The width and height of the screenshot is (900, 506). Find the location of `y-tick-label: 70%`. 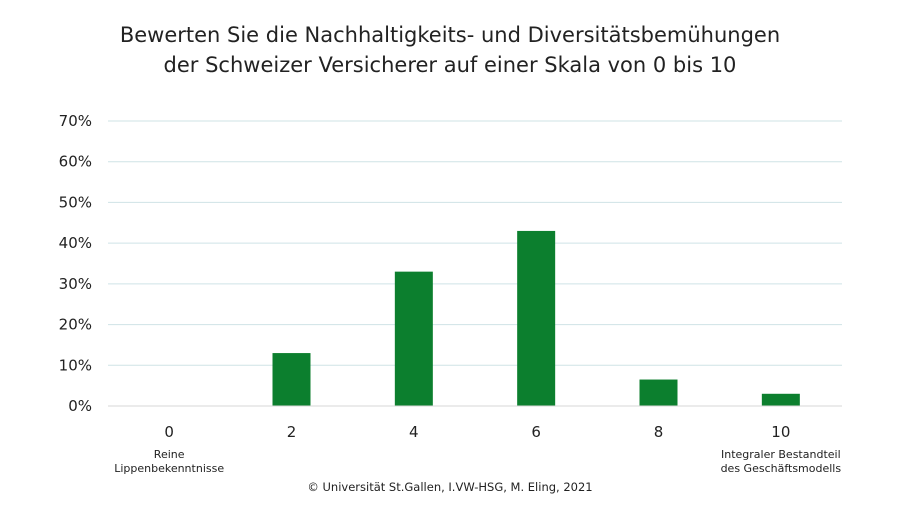

y-tick-label: 70% is located at coordinates (75, 121).